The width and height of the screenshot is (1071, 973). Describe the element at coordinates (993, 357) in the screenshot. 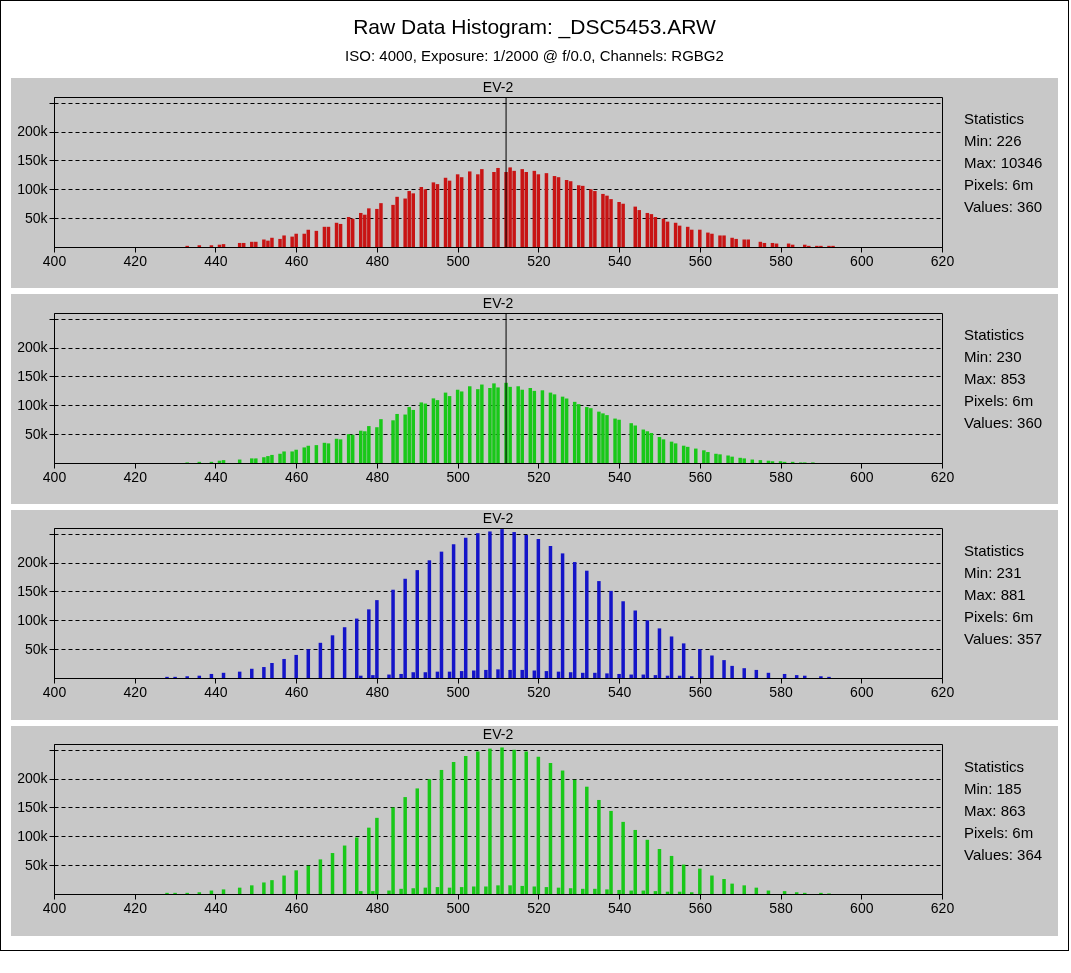

I see `text: Min: 230` at that location.